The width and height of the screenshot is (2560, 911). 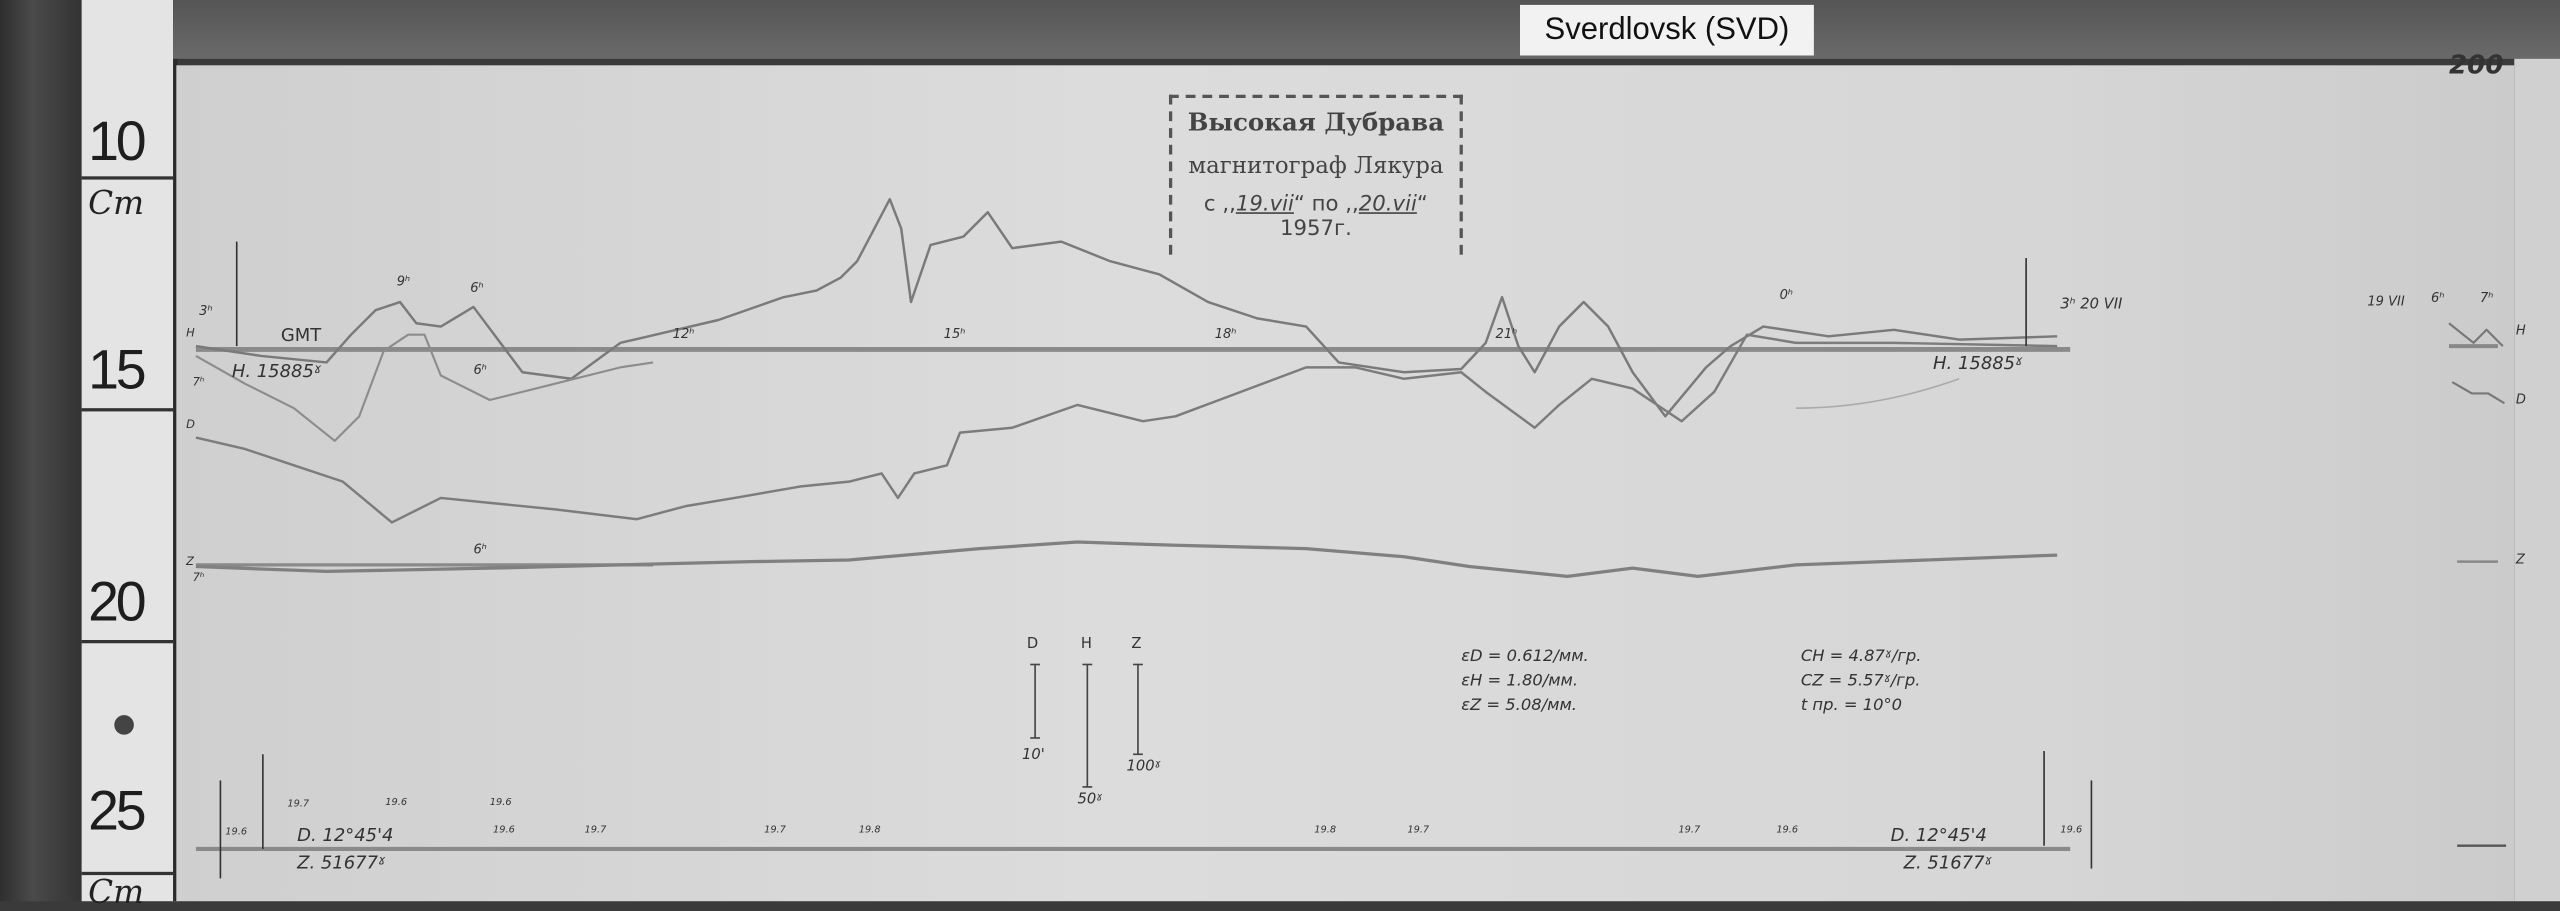 What do you see at coordinates (345, 835) in the screenshot?
I see `d-base-left: D. 12°45'4` at bounding box center [345, 835].